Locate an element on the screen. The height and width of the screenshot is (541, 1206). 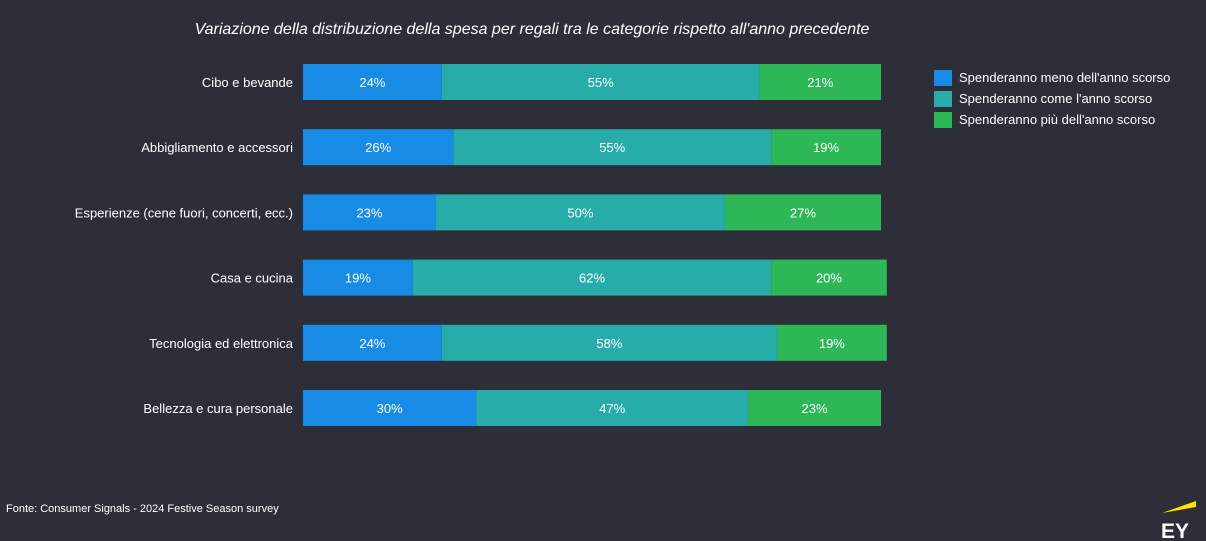
category-label: Tecnologia ed elettronica is located at coordinates (221, 343).